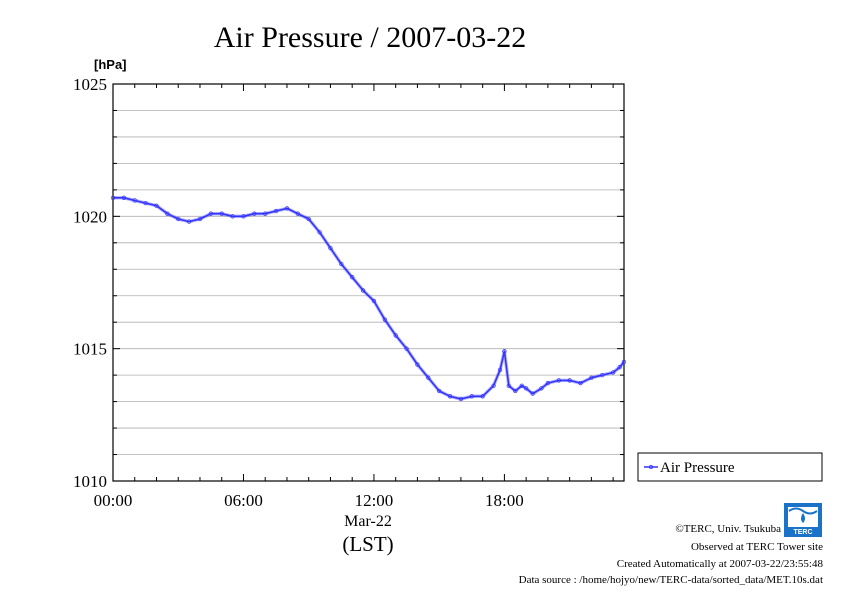 The width and height of the screenshot is (842, 595). I want to click on chart-title: Air Pressure / 2007-03-22, so click(370, 37).